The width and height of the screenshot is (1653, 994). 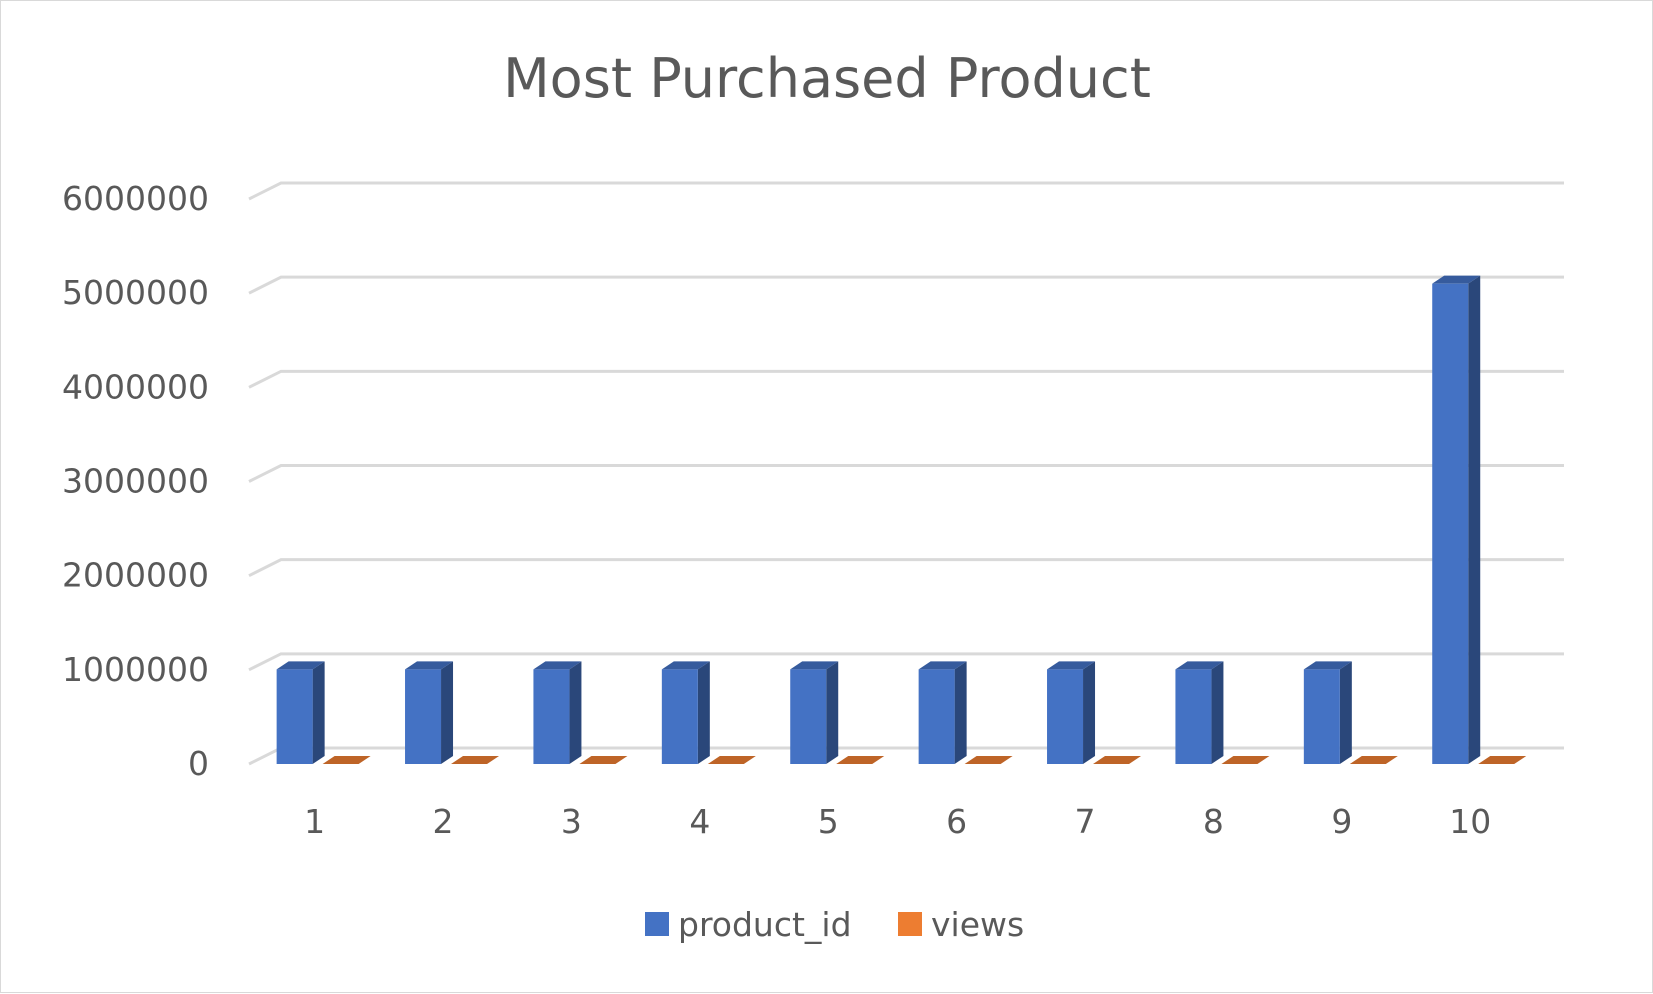 What do you see at coordinates (135, 292) in the screenshot?
I see `y-tick-label: 5000000` at bounding box center [135, 292].